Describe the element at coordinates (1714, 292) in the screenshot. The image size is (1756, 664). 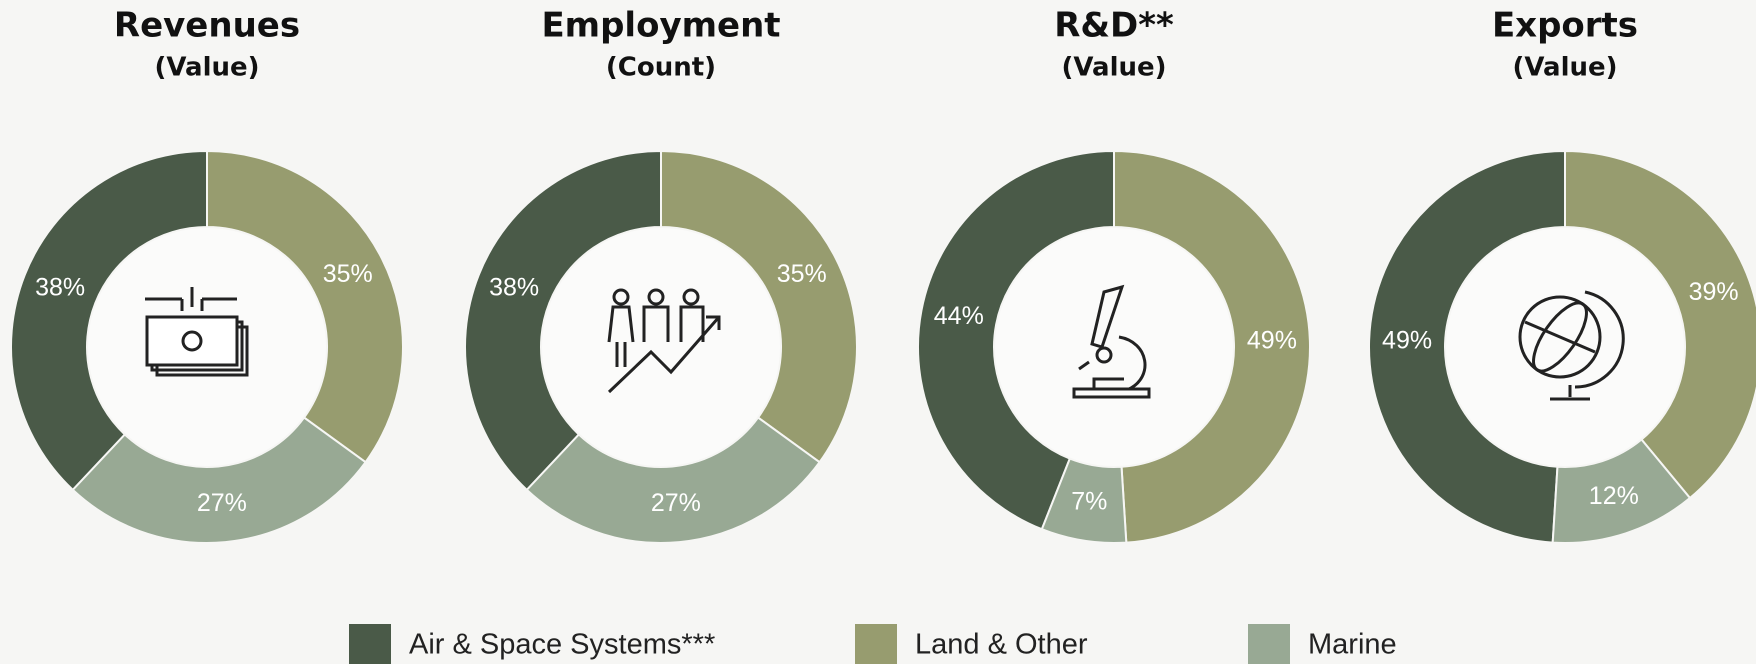
I see `value-label: 39%` at that location.